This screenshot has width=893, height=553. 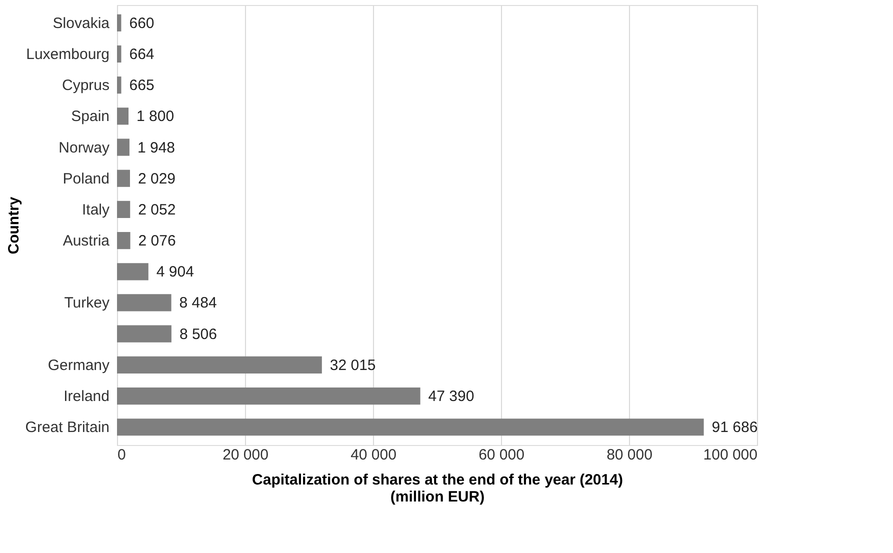 I want to click on y-tick-label: Spain, so click(x=90, y=117).